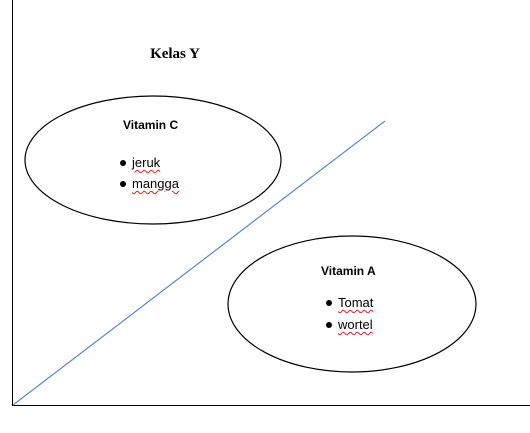 The width and height of the screenshot is (530, 433). What do you see at coordinates (151, 125) in the screenshot?
I see `group-heading-vitamin-c: Vitamin C` at bounding box center [151, 125].